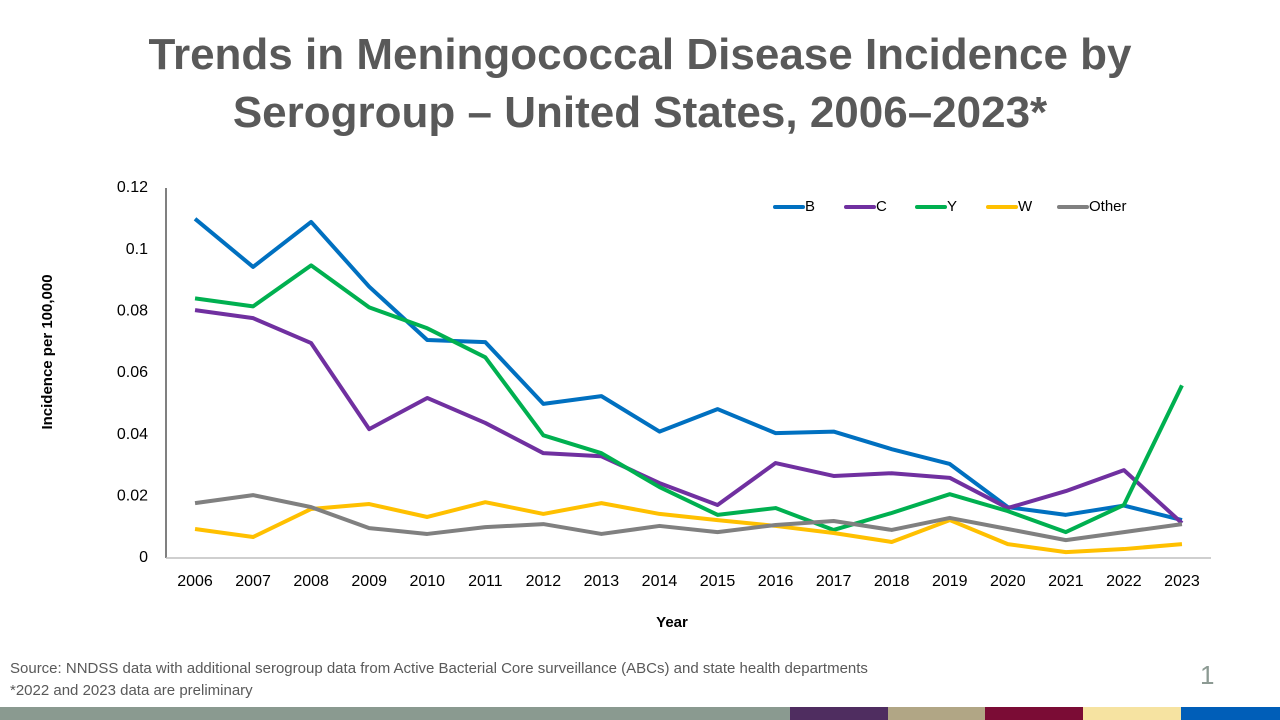 This screenshot has width=1280, height=720. I want to click on legend-label: Y, so click(952, 206).